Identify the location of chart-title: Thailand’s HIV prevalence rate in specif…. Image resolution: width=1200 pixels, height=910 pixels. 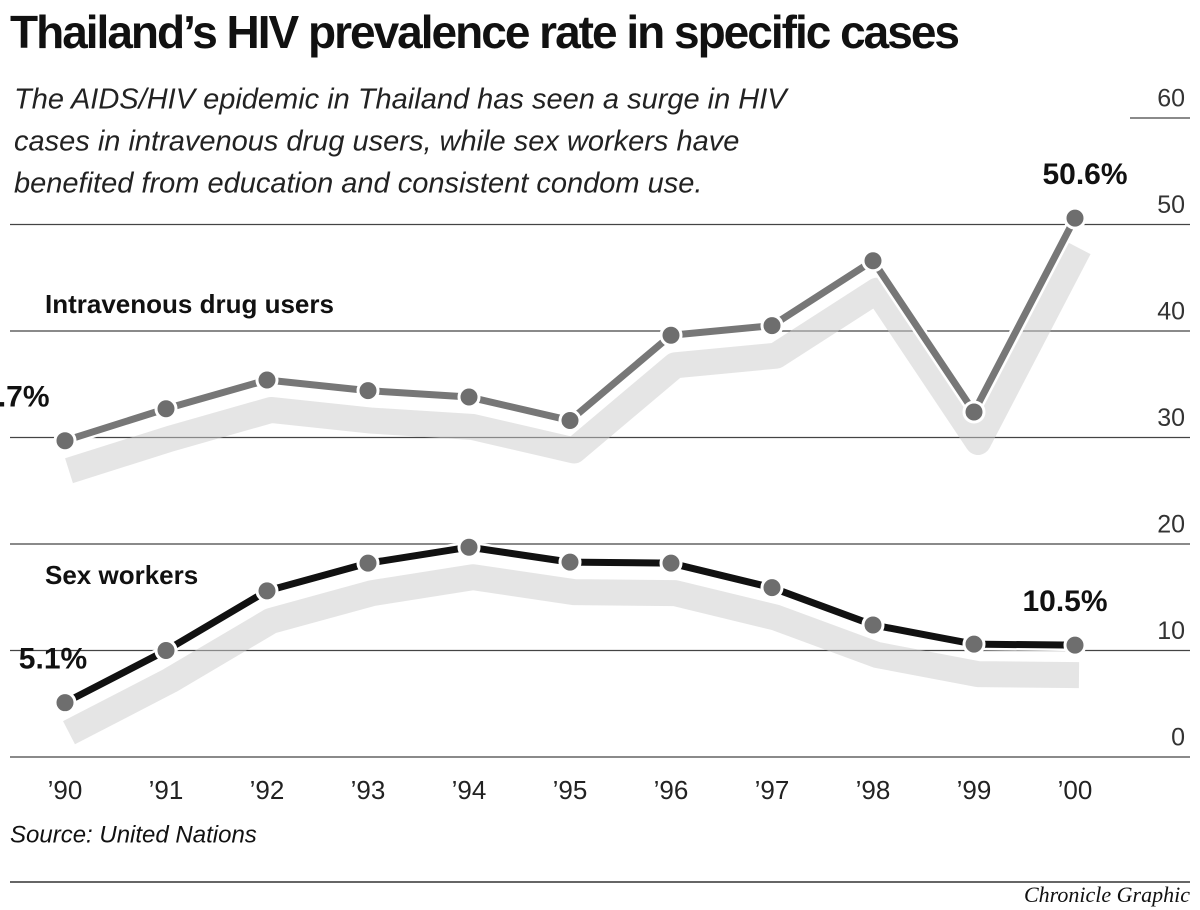
(484, 32).